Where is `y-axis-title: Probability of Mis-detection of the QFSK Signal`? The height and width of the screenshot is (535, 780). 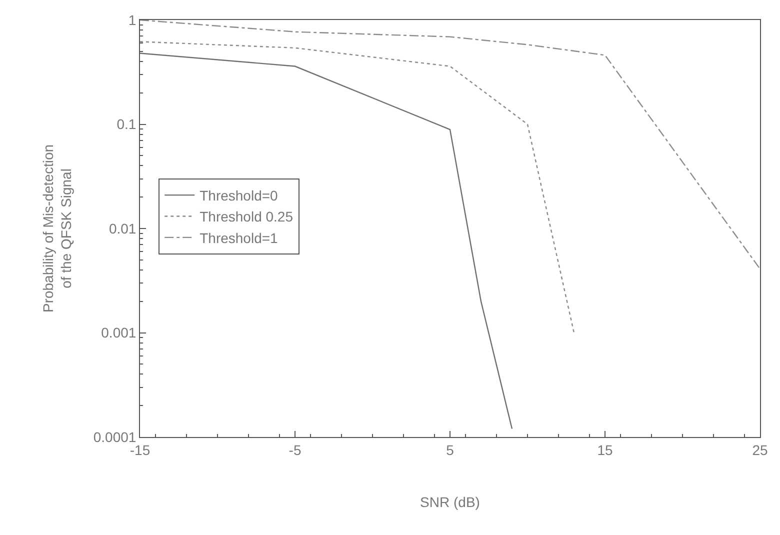
y-axis-title: Probability of Mis-detection of the QFSK Signal is located at coordinates (57, 228).